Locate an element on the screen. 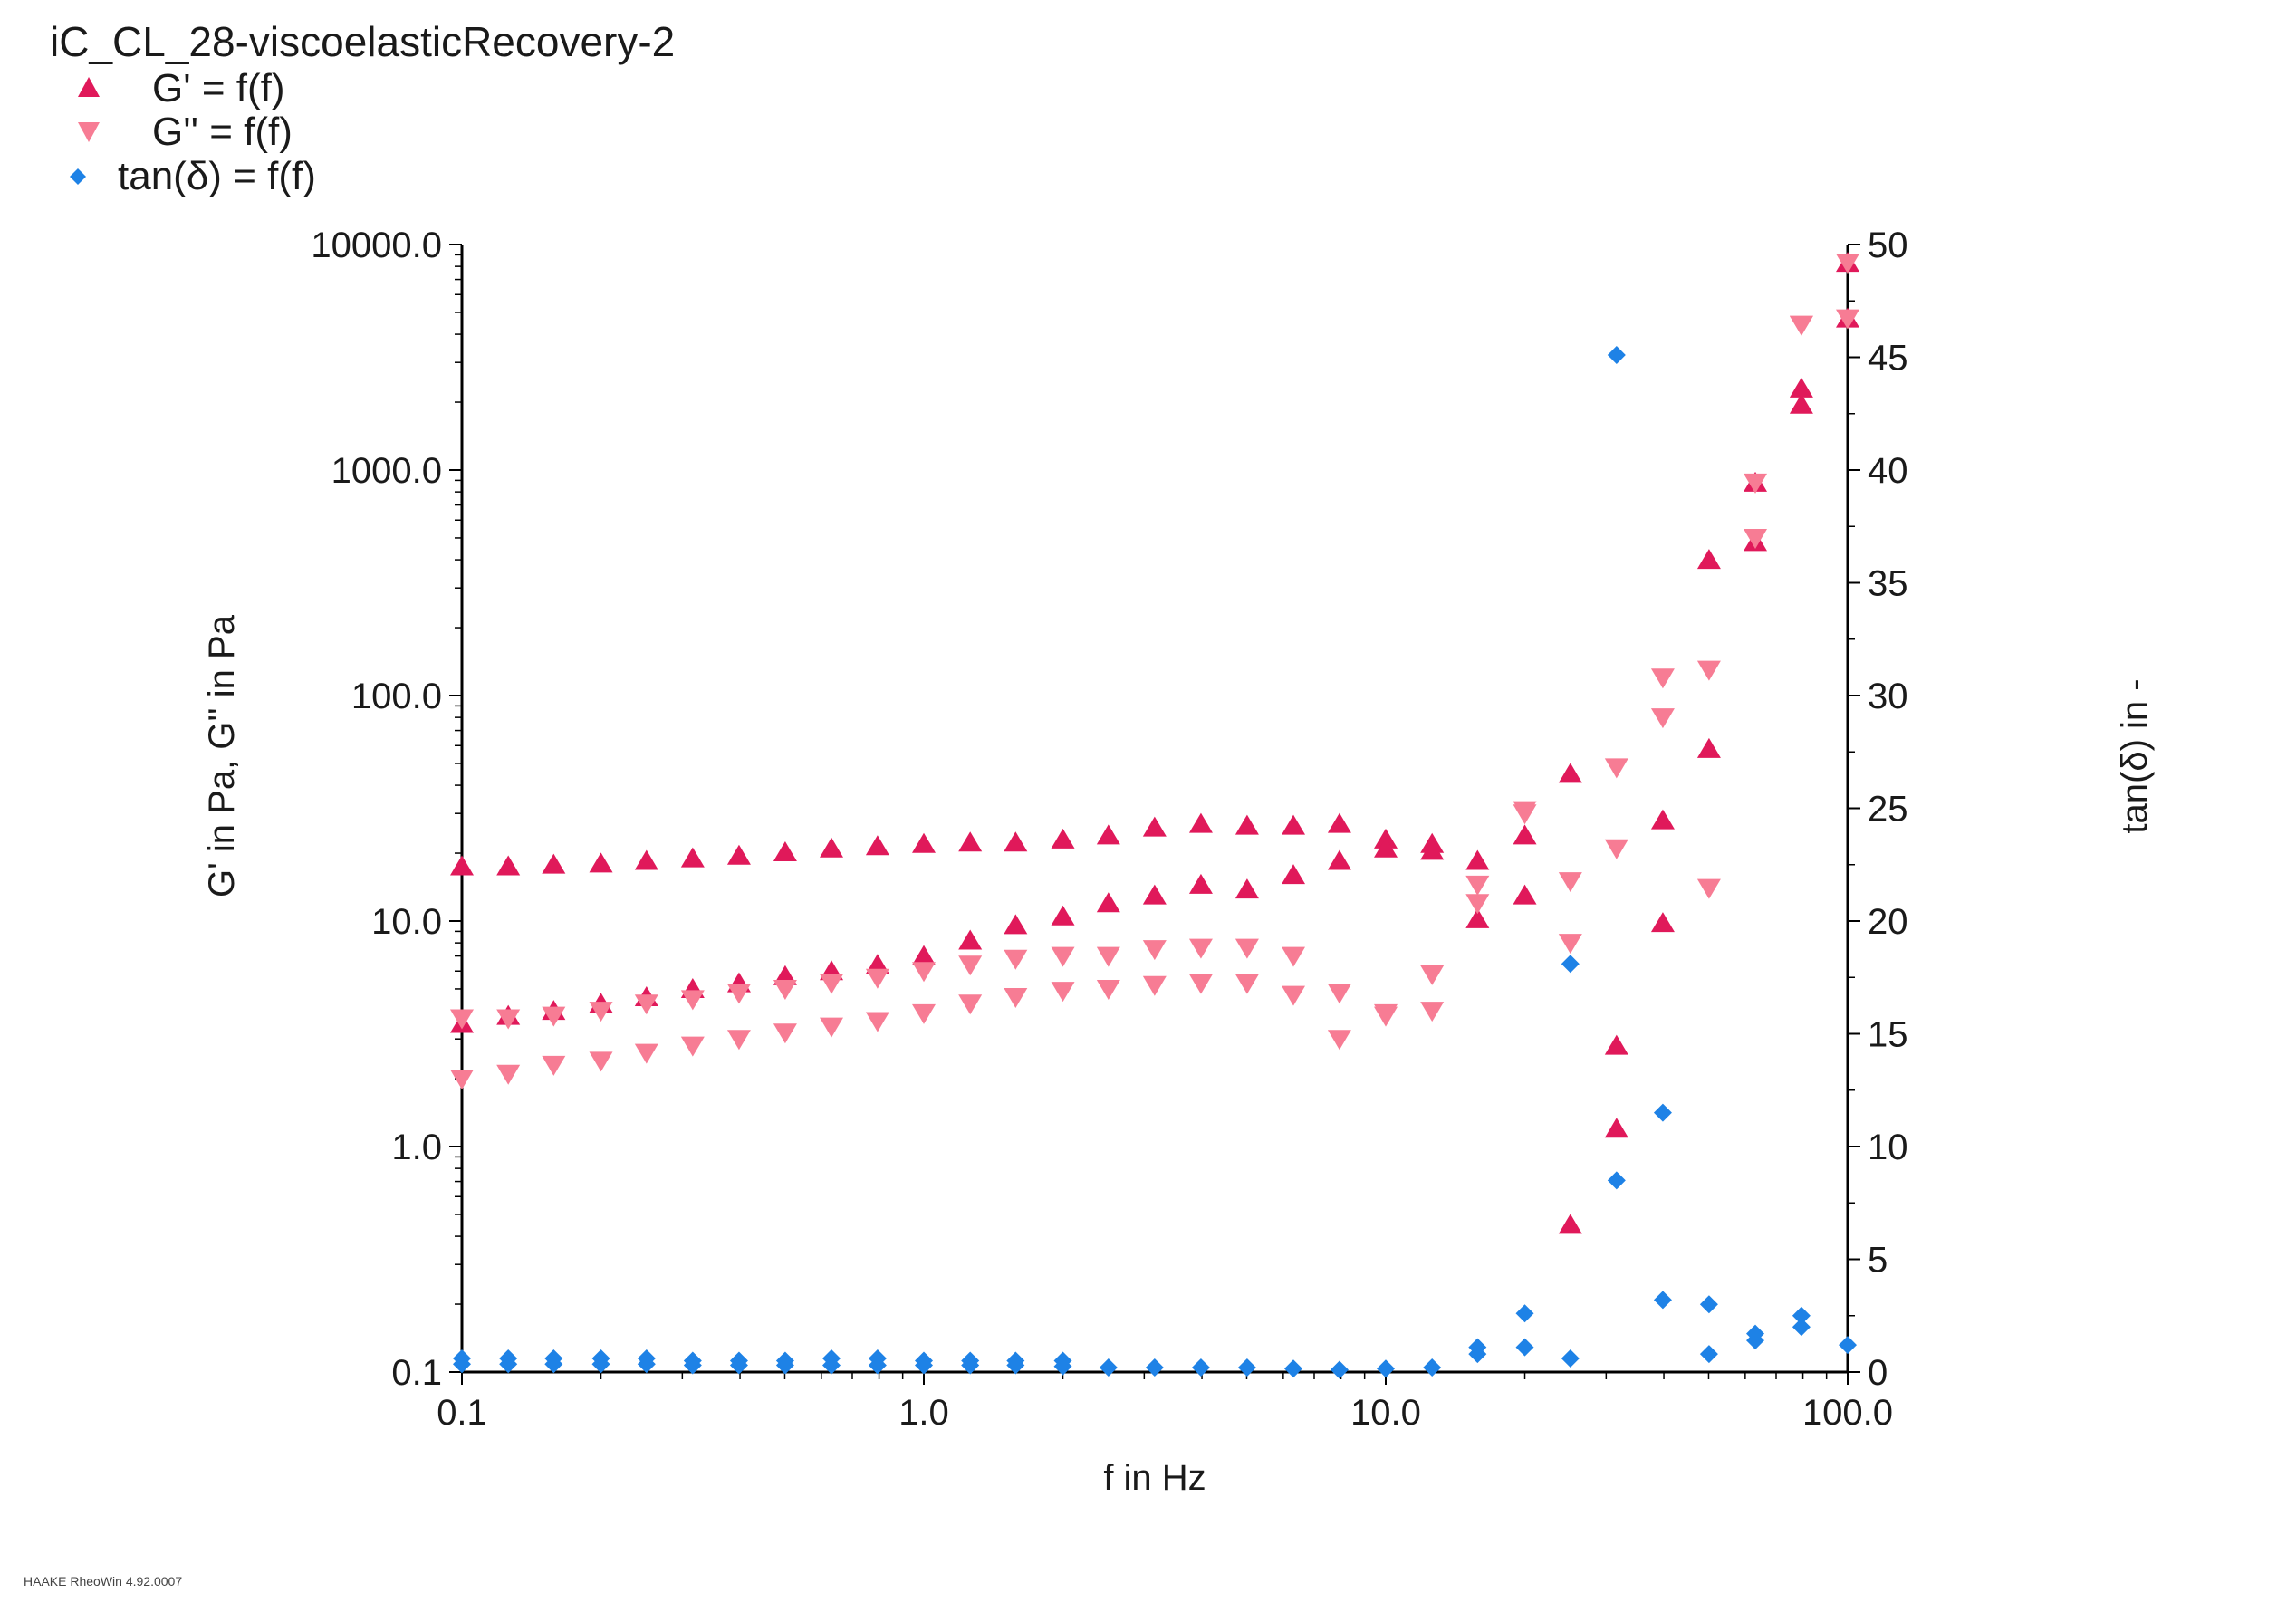  legend: G' = f(f) G'' = f(f) tan(δ) = f(f) is located at coordinates (193, 132).